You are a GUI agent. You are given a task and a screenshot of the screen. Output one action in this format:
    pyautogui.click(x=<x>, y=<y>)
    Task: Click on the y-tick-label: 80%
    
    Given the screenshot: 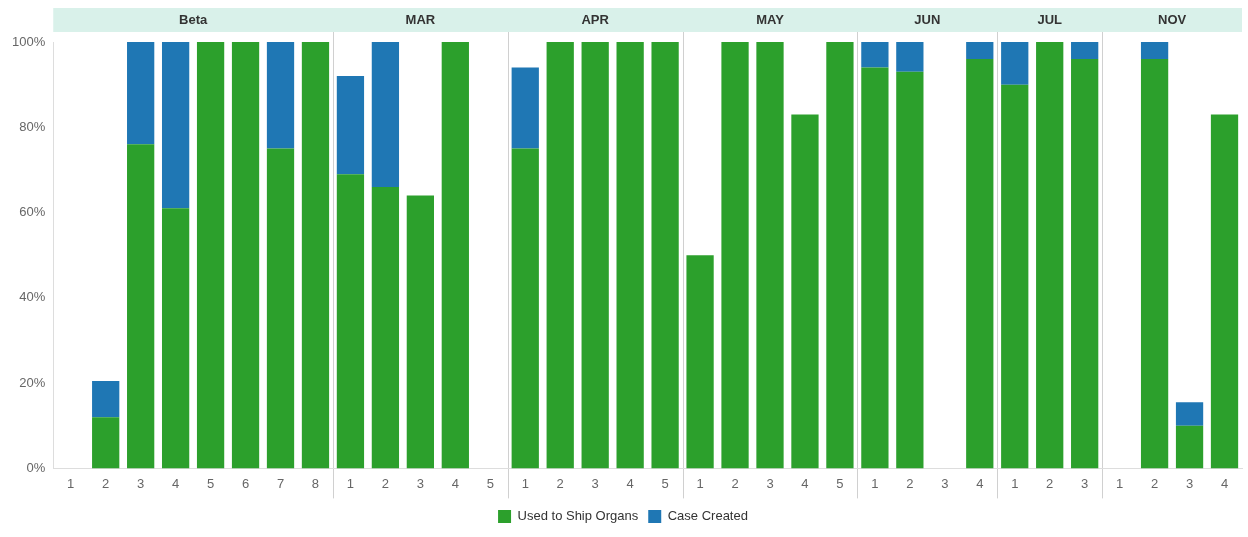 What is the action you would take?
    pyautogui.click(x=32, y=126)
    